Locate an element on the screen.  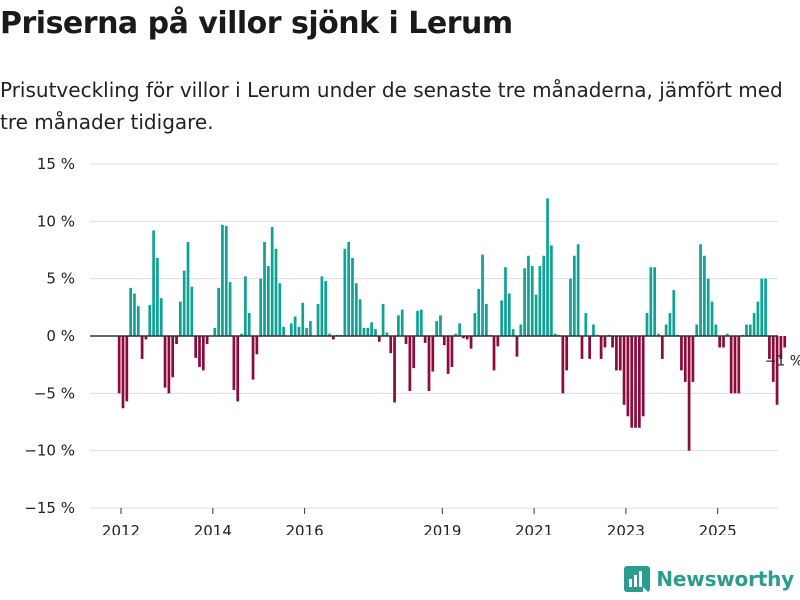
last-value-label: −1 % is located at coordinates (782, 361).